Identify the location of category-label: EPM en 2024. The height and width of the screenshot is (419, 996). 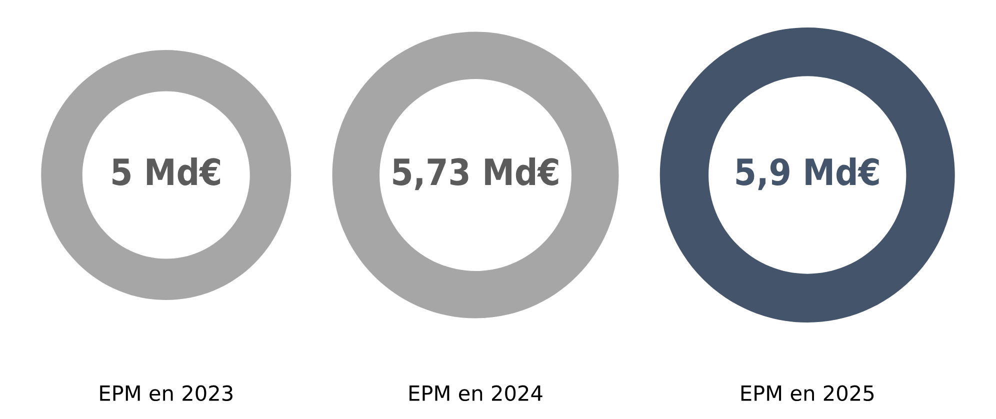
(476, 393).